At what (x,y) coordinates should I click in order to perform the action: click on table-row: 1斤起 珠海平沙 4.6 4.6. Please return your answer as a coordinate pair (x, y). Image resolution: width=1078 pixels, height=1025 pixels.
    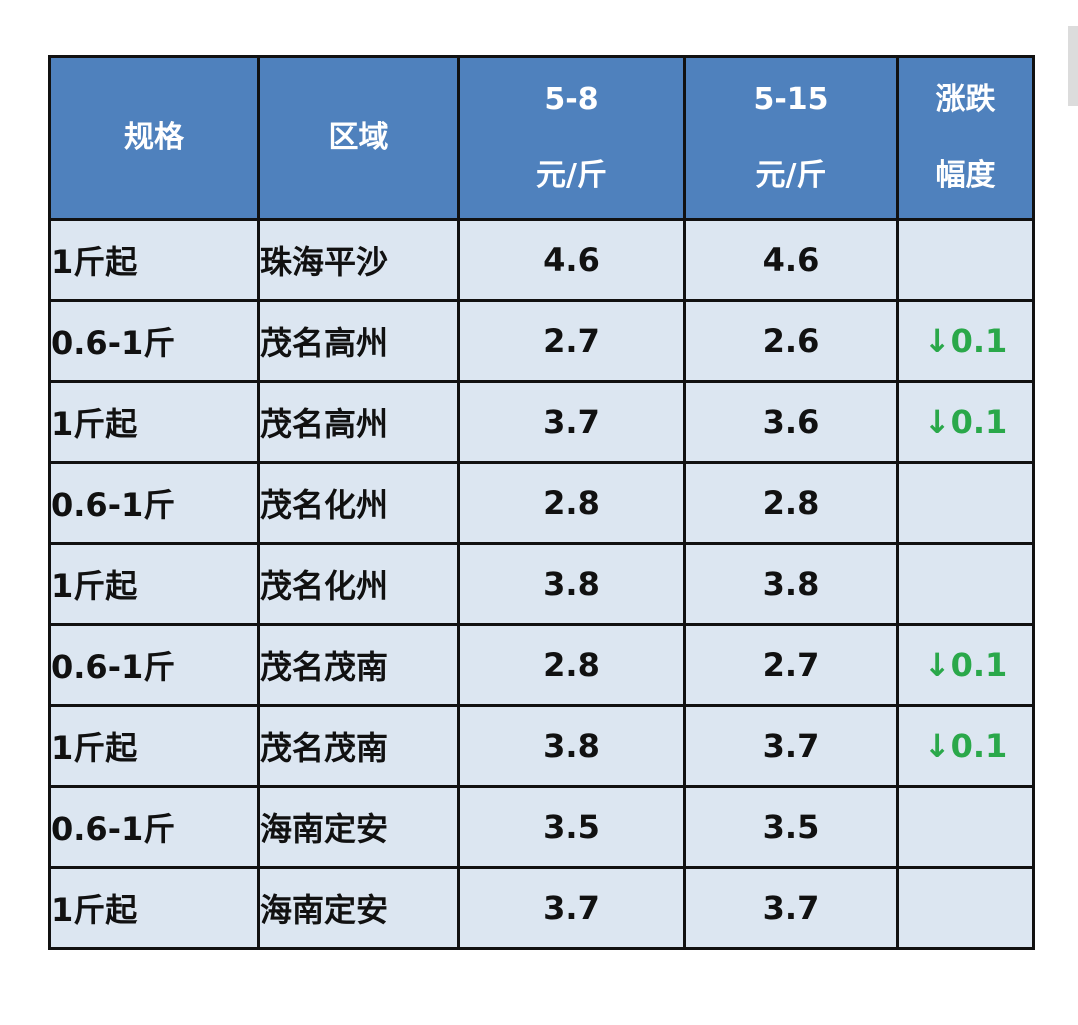
    Looking at the image, I should click on (541, 260).